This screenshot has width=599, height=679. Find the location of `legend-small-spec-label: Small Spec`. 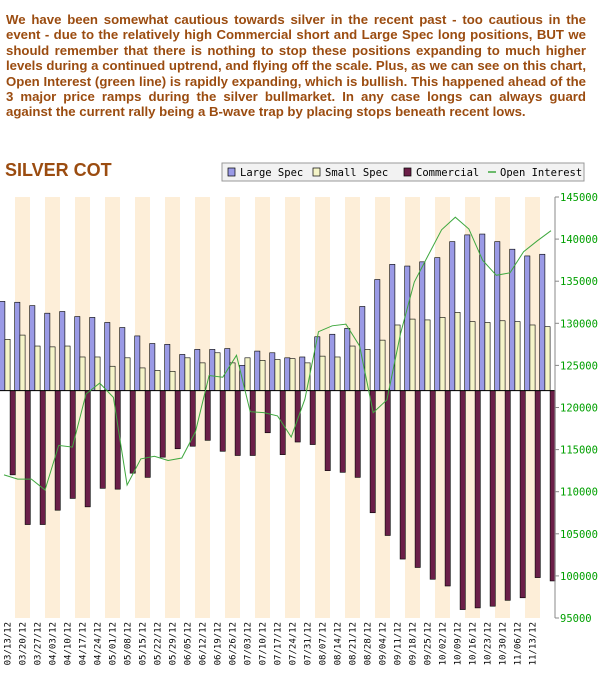

legend-small-spec-label: Small Spec is located at coordinates (356, 173).